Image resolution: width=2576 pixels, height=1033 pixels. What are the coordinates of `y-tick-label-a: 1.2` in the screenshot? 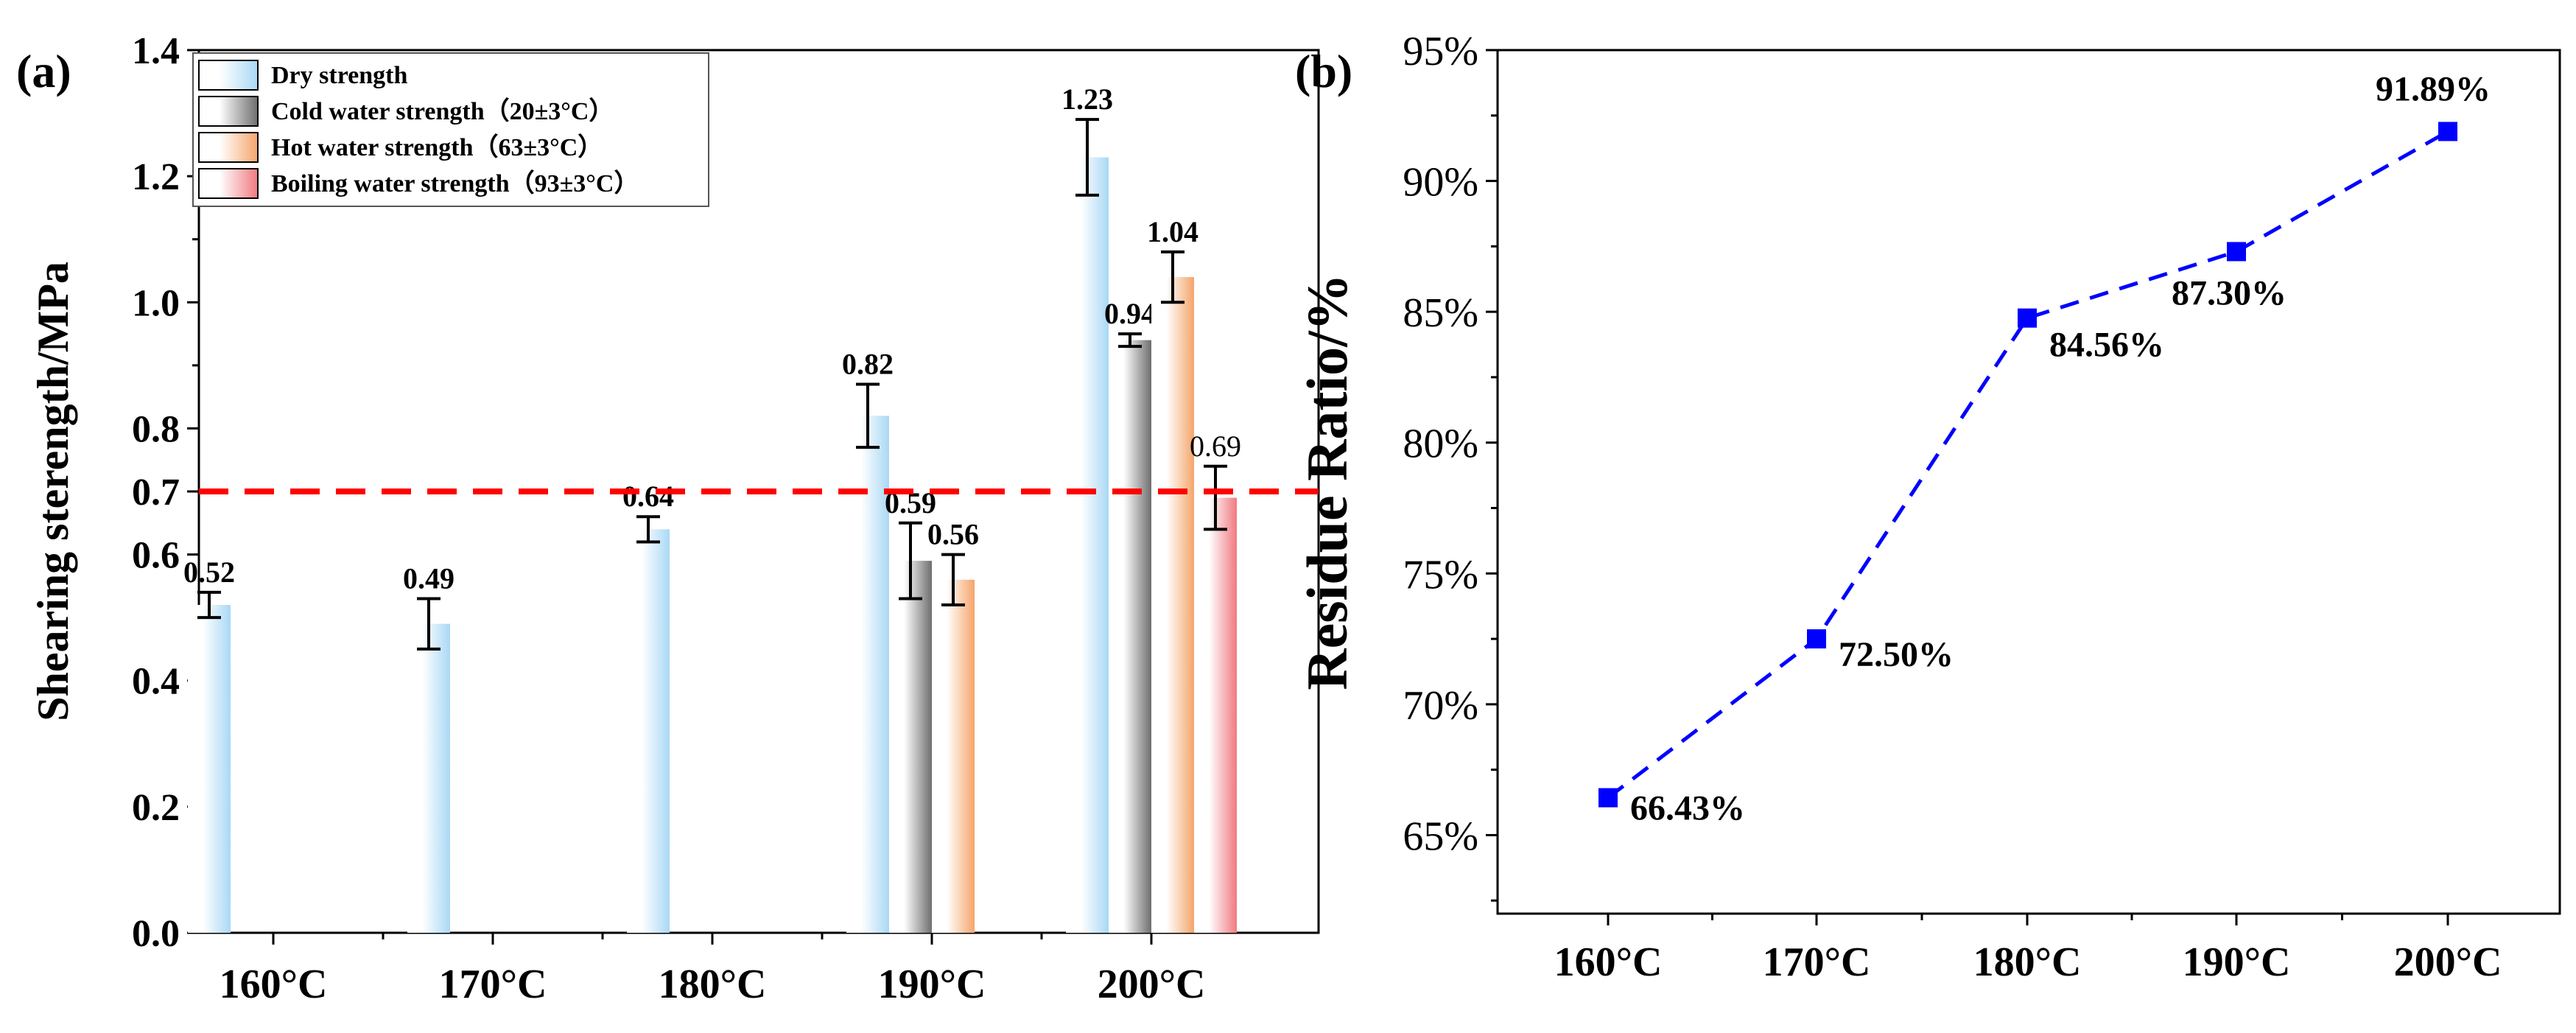 It's located at (156, 177).